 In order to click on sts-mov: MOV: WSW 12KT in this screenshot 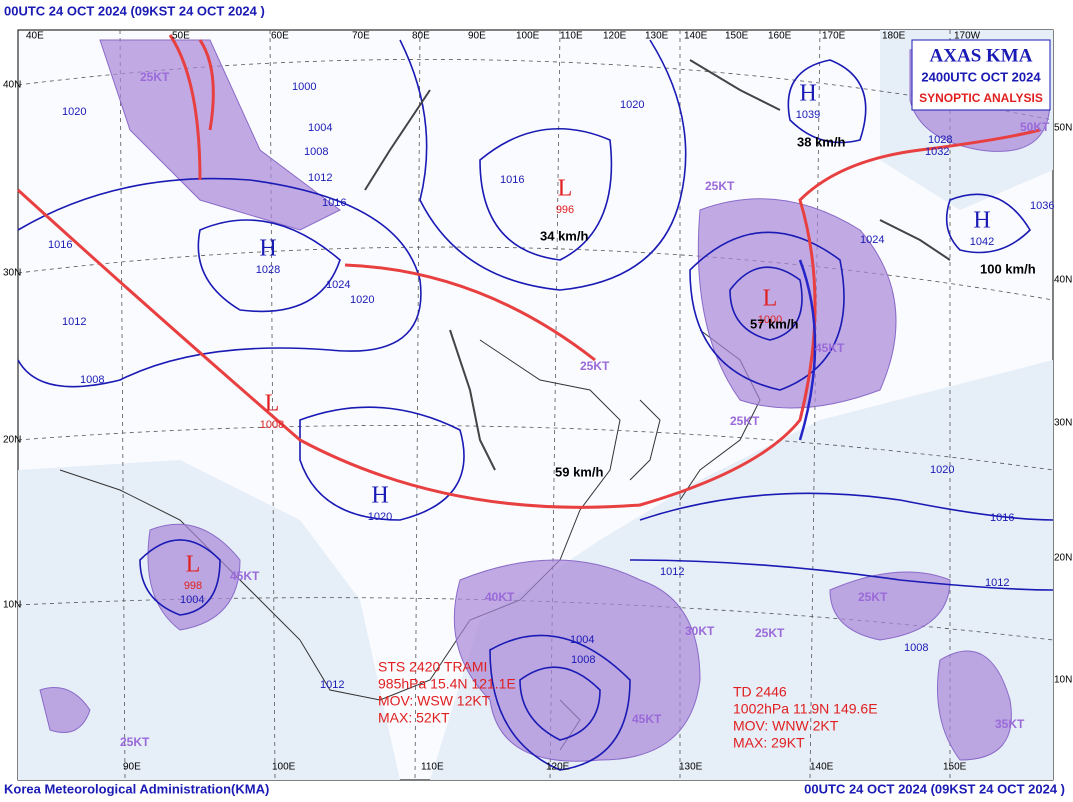, I will do `click(434, 701)`.